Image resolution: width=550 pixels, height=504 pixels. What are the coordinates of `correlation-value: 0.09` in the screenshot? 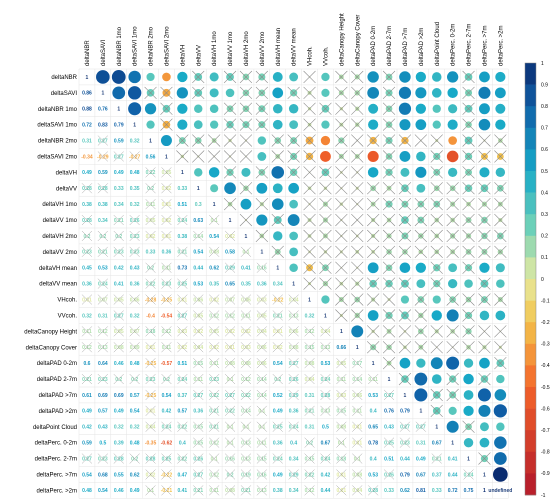 It's located at (135, 348).